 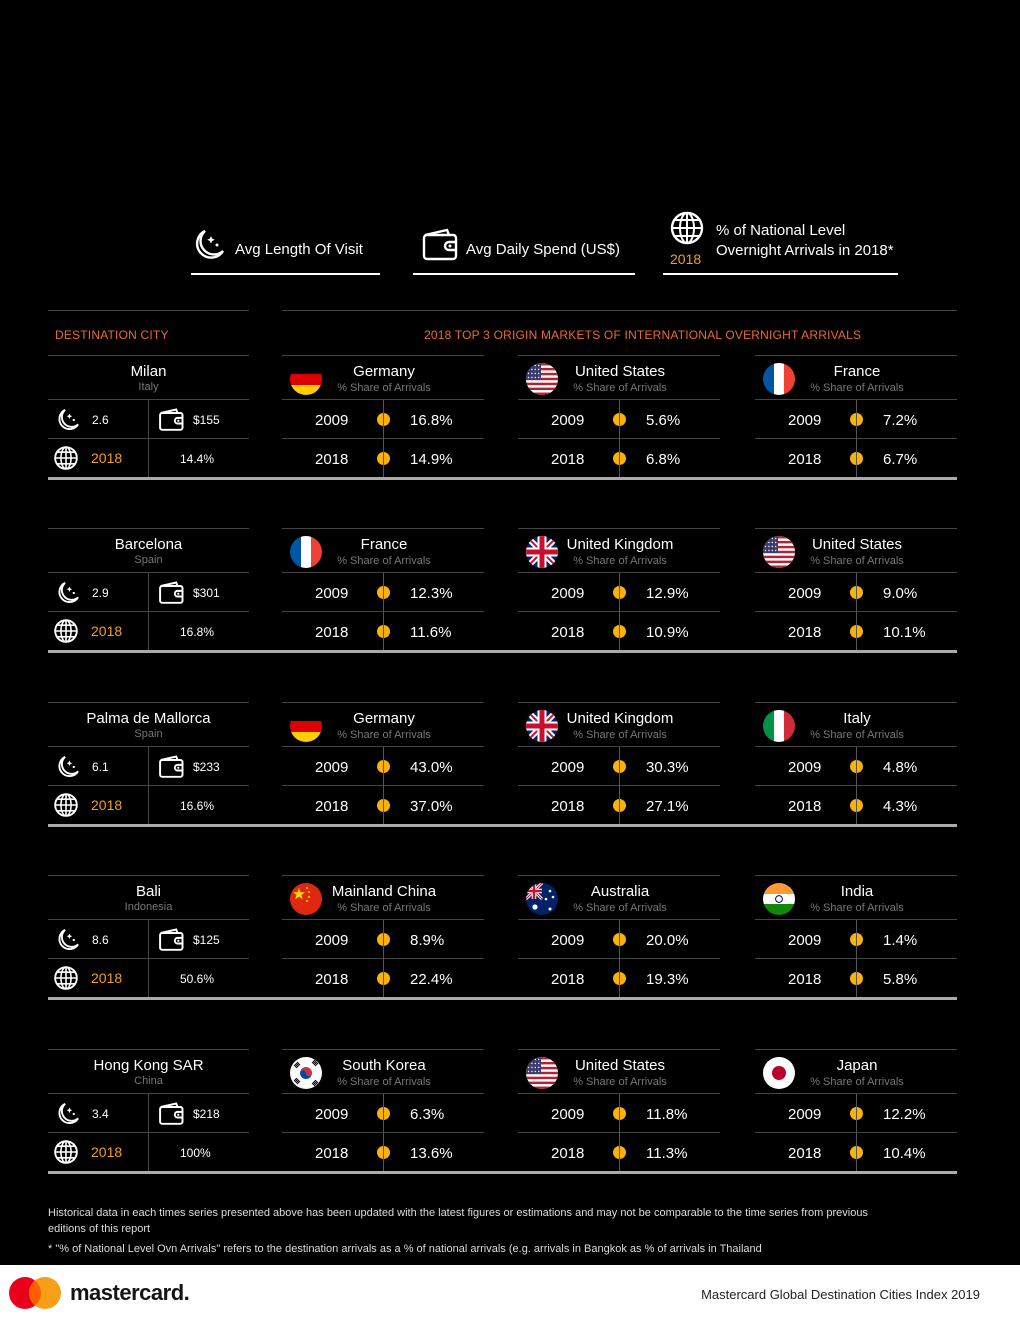 I want to click on avg-length-value: 2.9, so click(x=100, y=593).